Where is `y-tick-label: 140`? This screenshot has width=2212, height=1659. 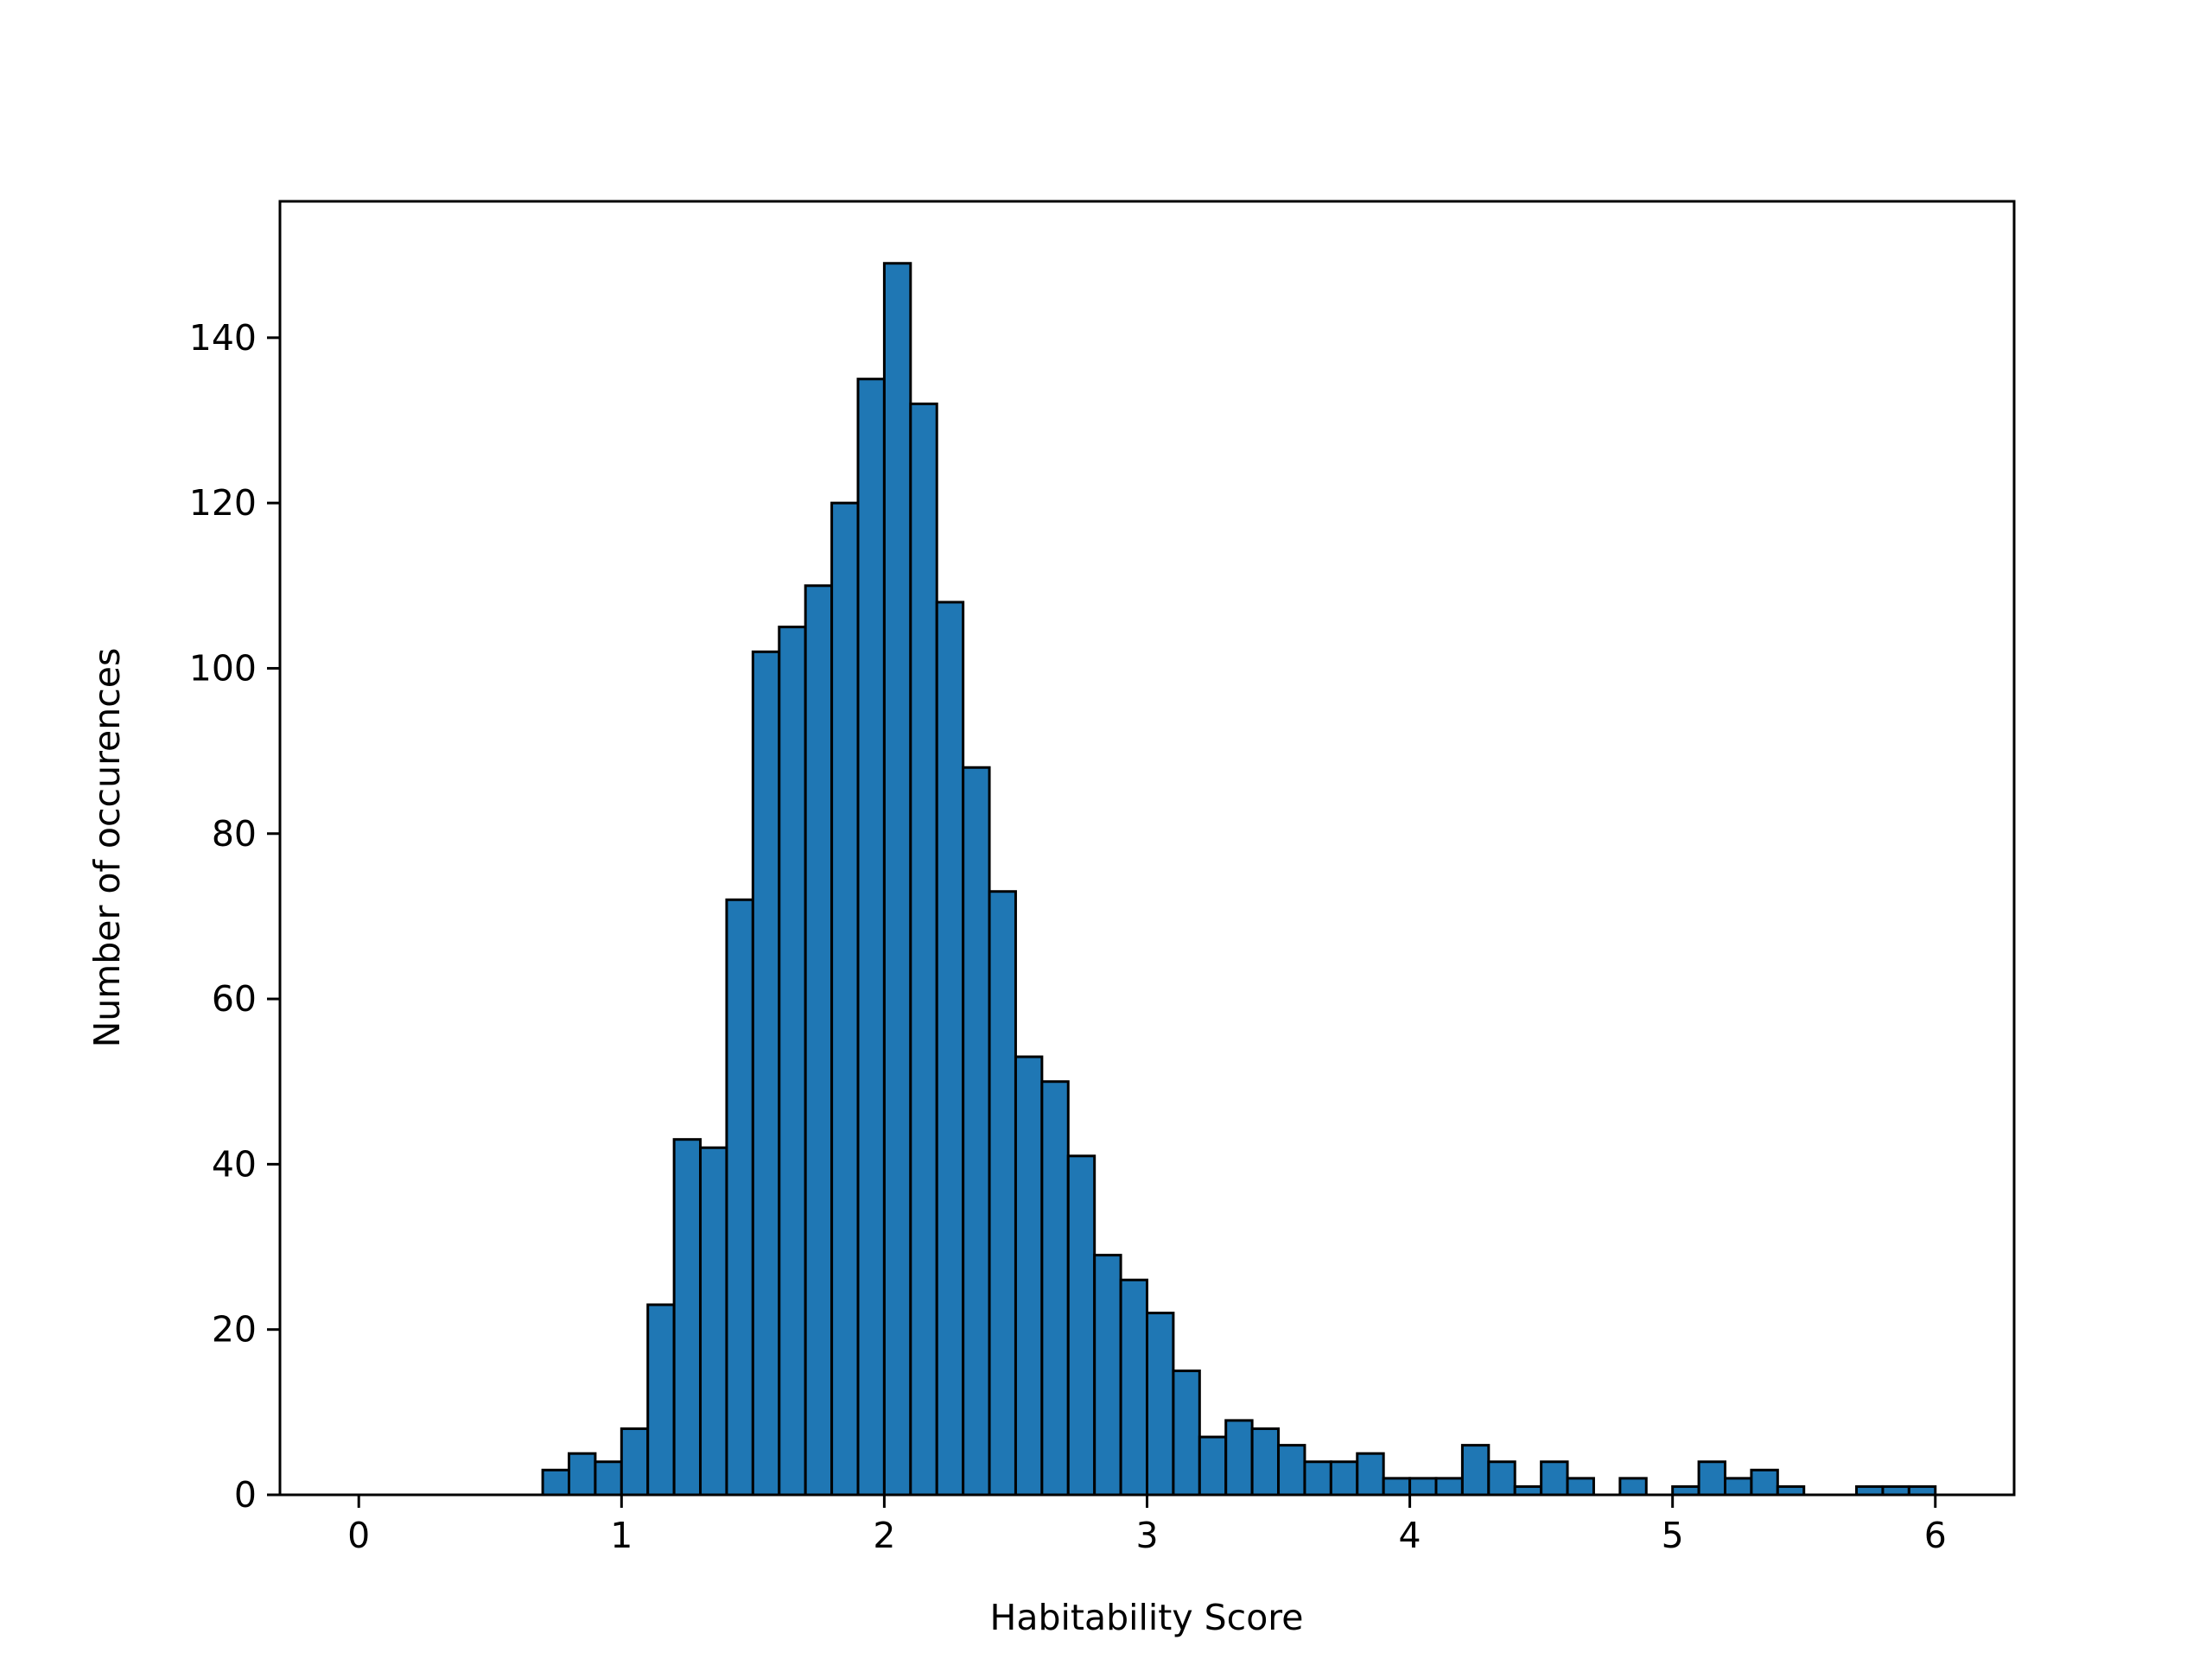 y-tick-label: 140 is located at coordinates (223, 338).